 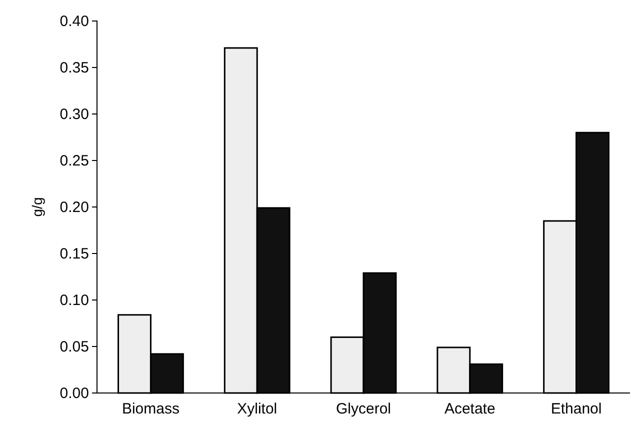 I want to click on y-tick-label: 0.40, so click(x=74, y=21).